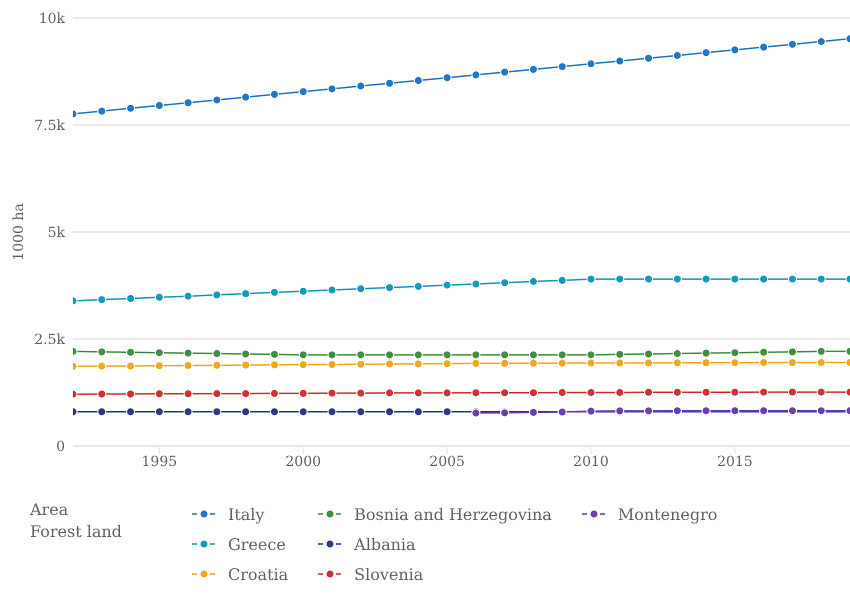  What do you see at coordinates (18, 232) in the screenshot?
I see `y-axis-title: 1000 ha` at bounding box center [18, 232].